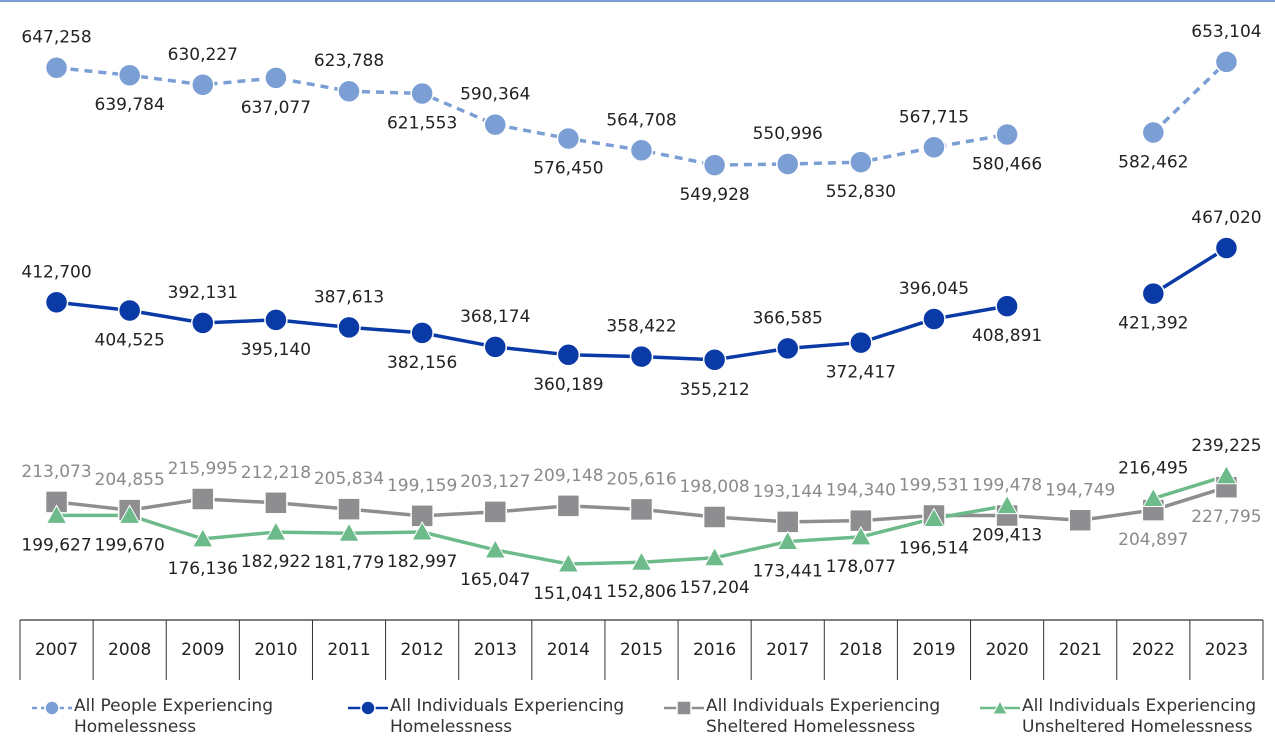 The height and width of the screenshot is (750, 1275). Describe the element at coordinates (788, 318) in the screenshot. I see `data-label: 366,585` at that location.